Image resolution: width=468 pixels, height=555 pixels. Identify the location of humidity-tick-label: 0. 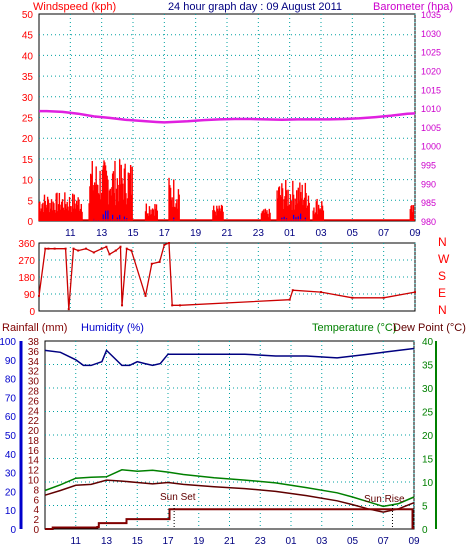
(13, 530).